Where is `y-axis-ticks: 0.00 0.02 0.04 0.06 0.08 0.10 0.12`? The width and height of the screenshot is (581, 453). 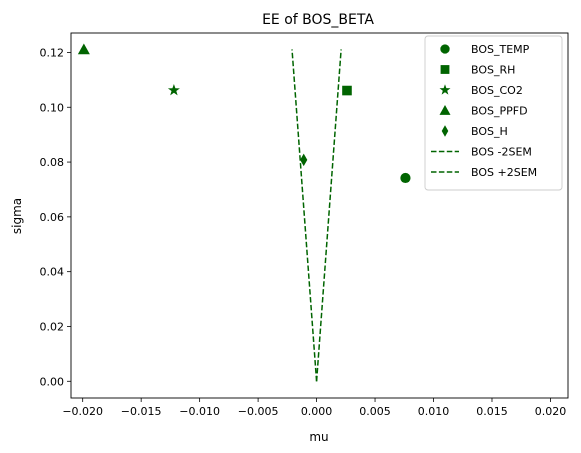
y-axis-ticks: 0.00 0.02 0.04 0.06 0.08 0.10 0.12 is located at coordinates (55, 217).